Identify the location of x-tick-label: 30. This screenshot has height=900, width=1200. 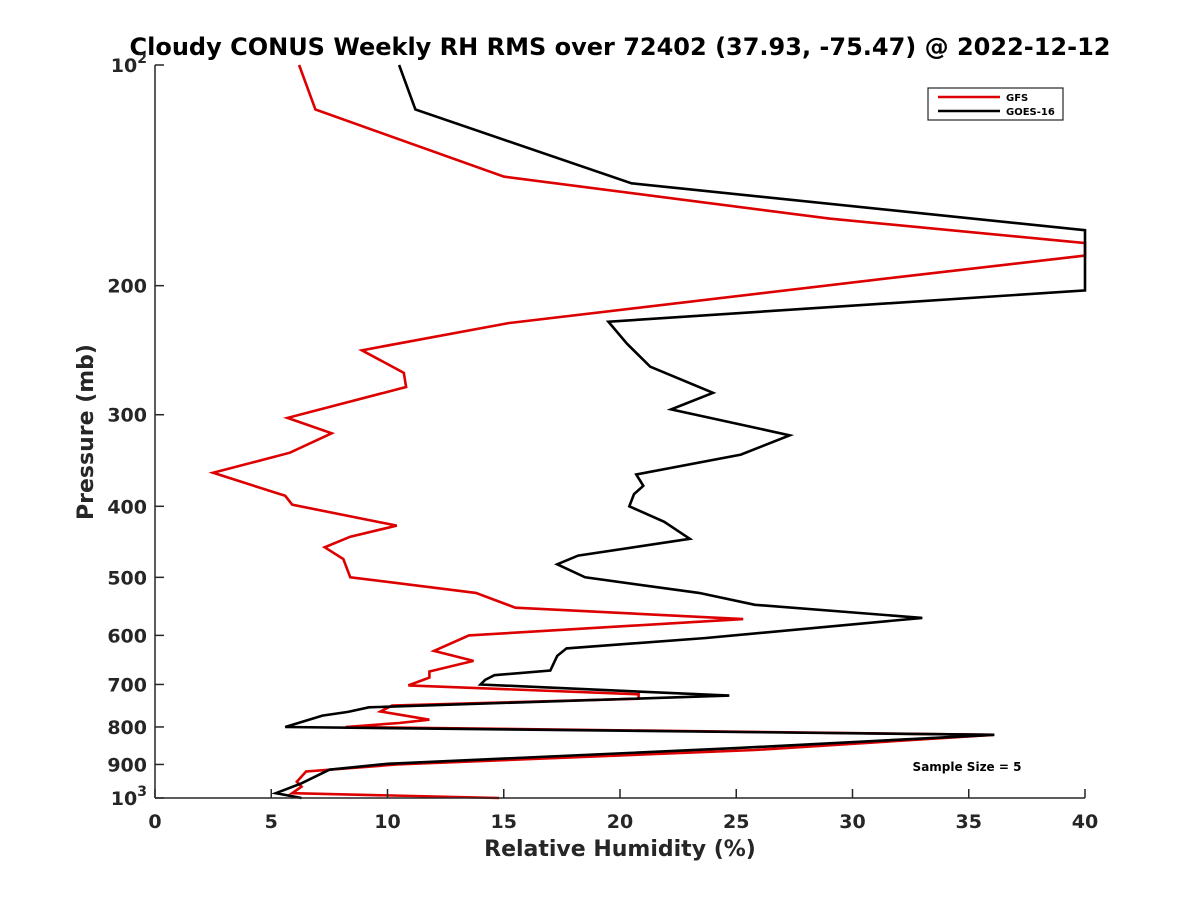
(852, 822).